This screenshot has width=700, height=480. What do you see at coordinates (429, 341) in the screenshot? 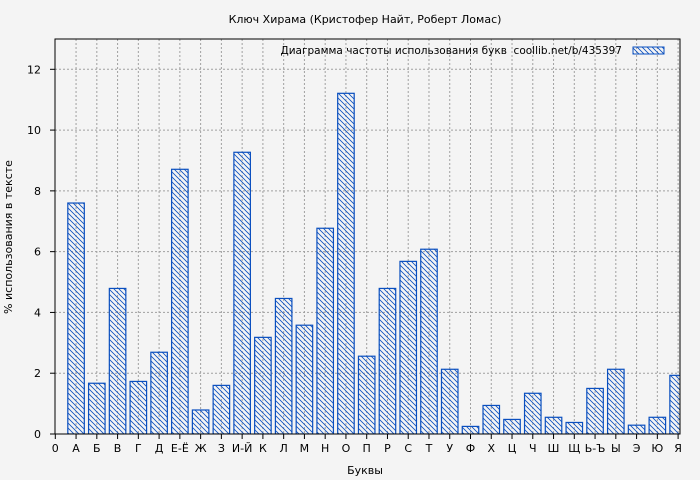
I see `bar-Т` at bounding box center [429, 341].